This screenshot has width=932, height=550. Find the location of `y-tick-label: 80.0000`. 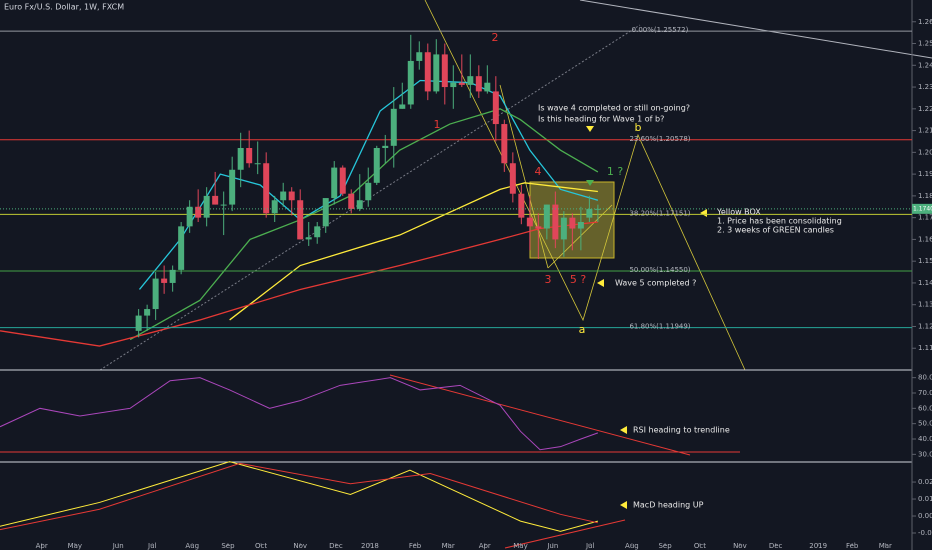

y-tick-label: 80.0000 is located at coordinates (925, 378).